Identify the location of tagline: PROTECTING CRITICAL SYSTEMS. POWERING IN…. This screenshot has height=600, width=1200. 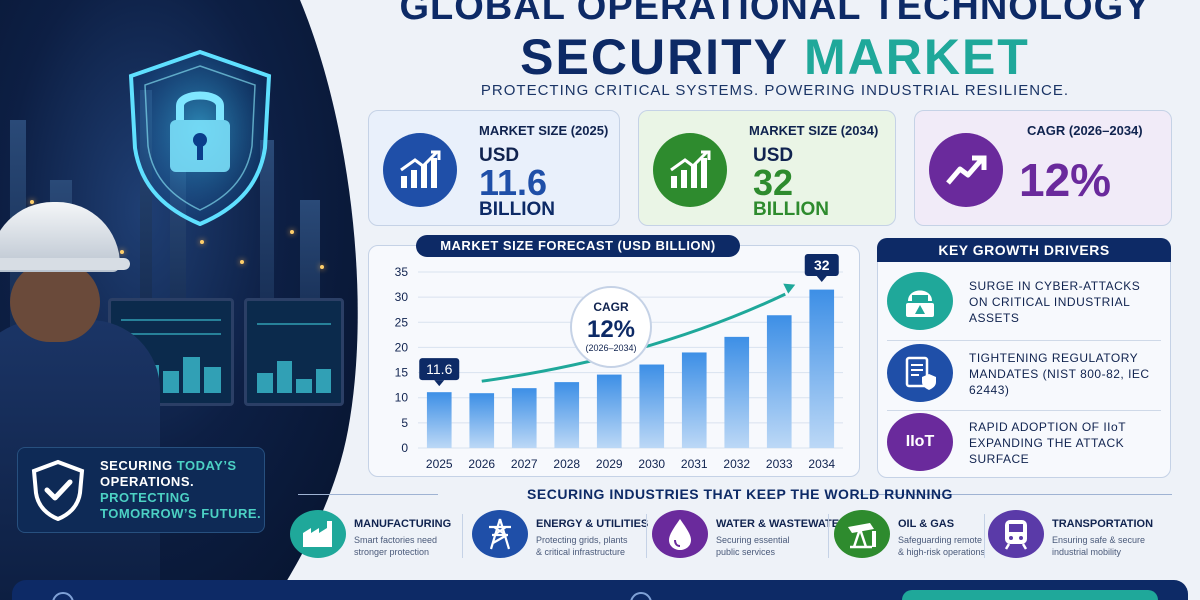
(775, 90).